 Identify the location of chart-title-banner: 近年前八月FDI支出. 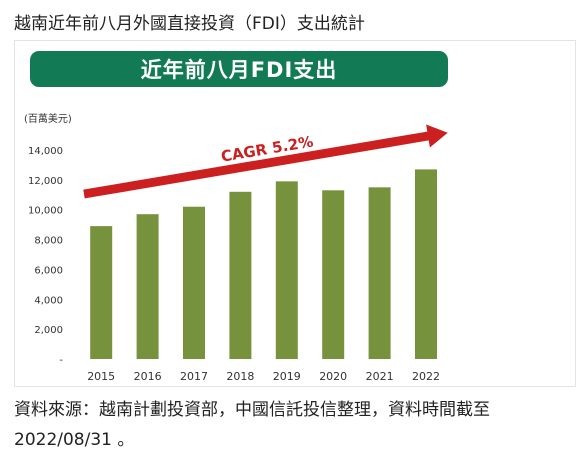
(239, 69).